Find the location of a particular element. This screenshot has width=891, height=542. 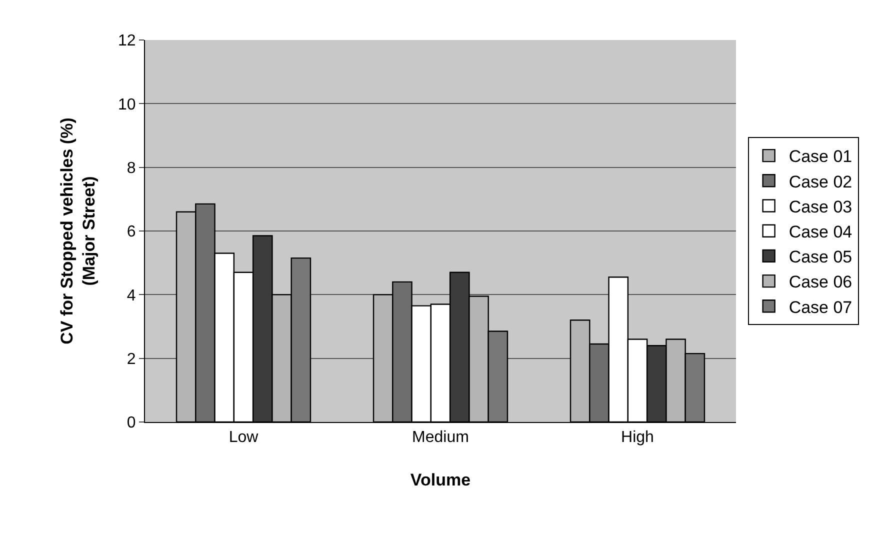

legend-label: Case 04 is located at coordinates (820, 232).